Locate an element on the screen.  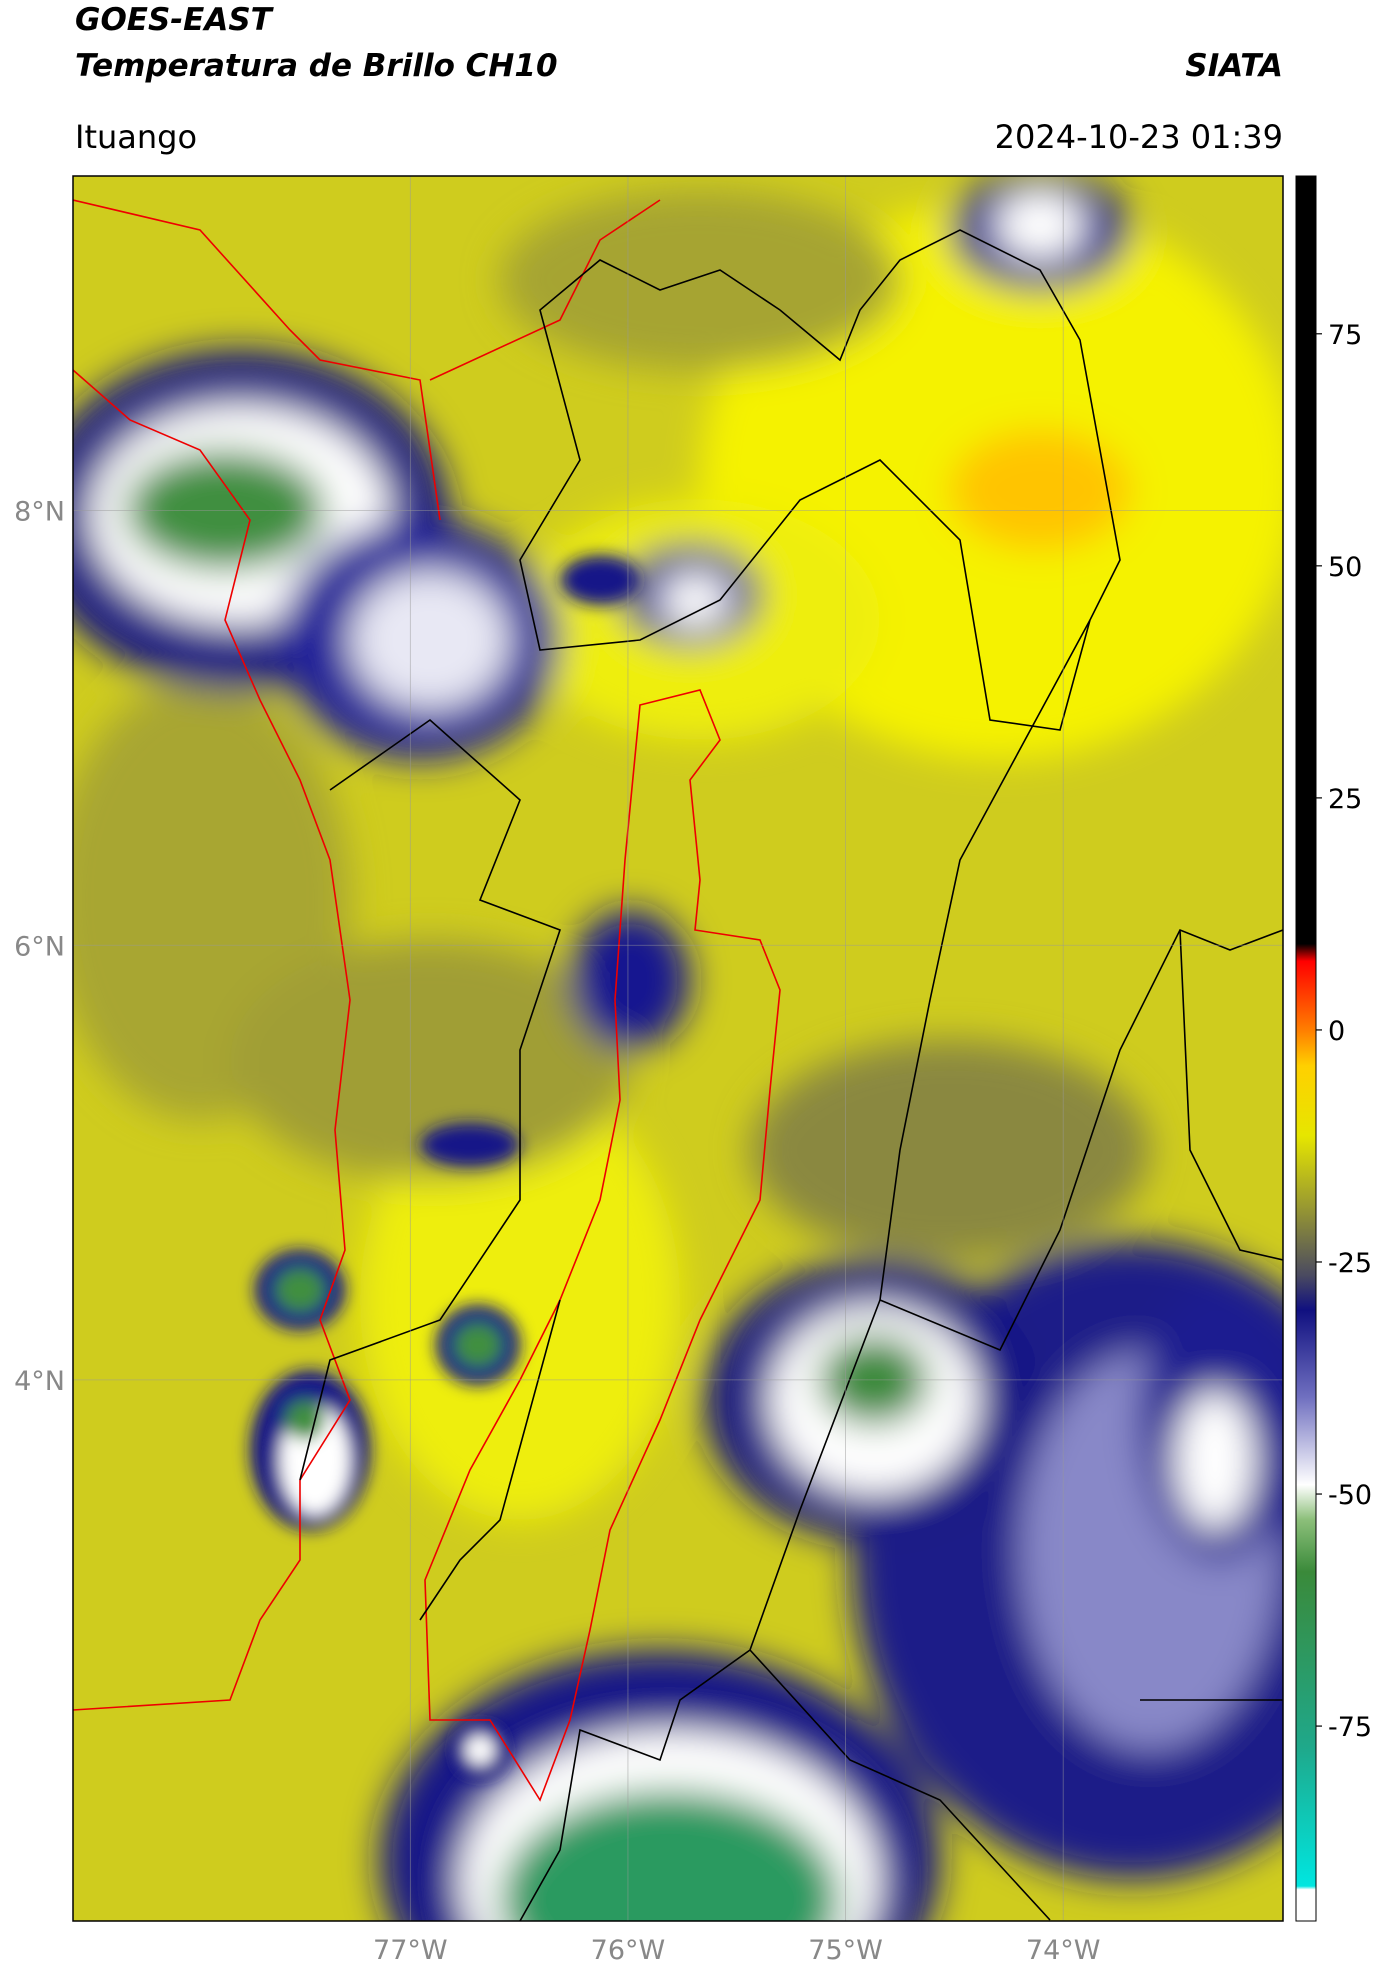
lon-tick-label: 75°W is located at coordinates (845, 1950).